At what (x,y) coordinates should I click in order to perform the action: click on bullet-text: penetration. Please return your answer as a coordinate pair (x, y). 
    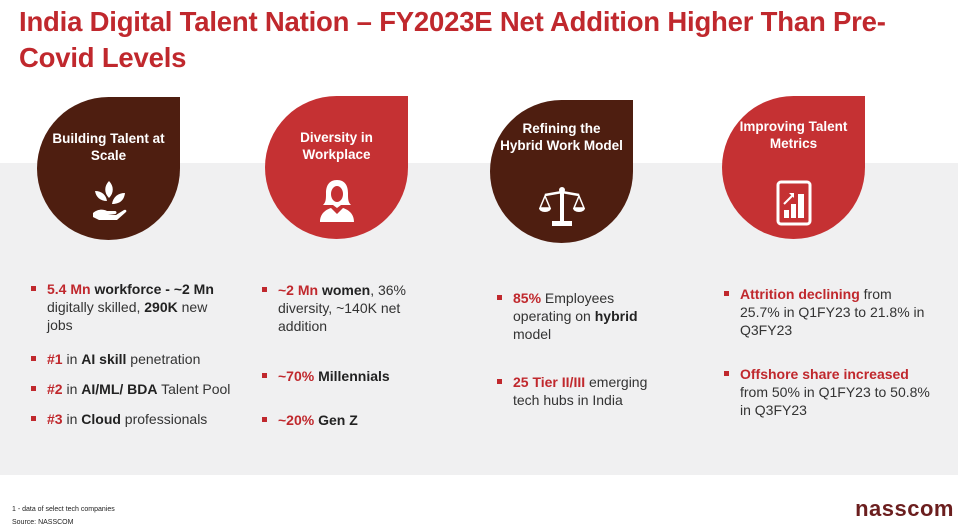
    Looking at the image, I should click on (163, 359).